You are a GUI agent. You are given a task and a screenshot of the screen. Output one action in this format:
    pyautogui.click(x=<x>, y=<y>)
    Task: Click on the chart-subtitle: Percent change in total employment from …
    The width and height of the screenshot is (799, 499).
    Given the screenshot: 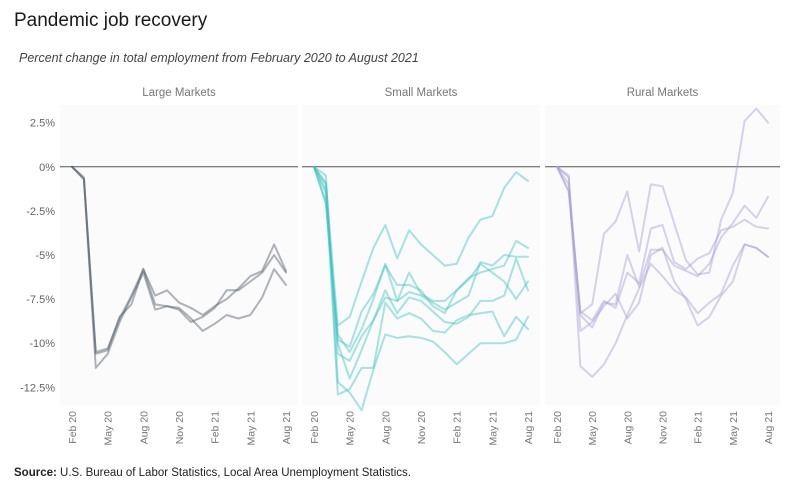 What is the action you would take?
    pyautogui.click(x=219, y=58)
    